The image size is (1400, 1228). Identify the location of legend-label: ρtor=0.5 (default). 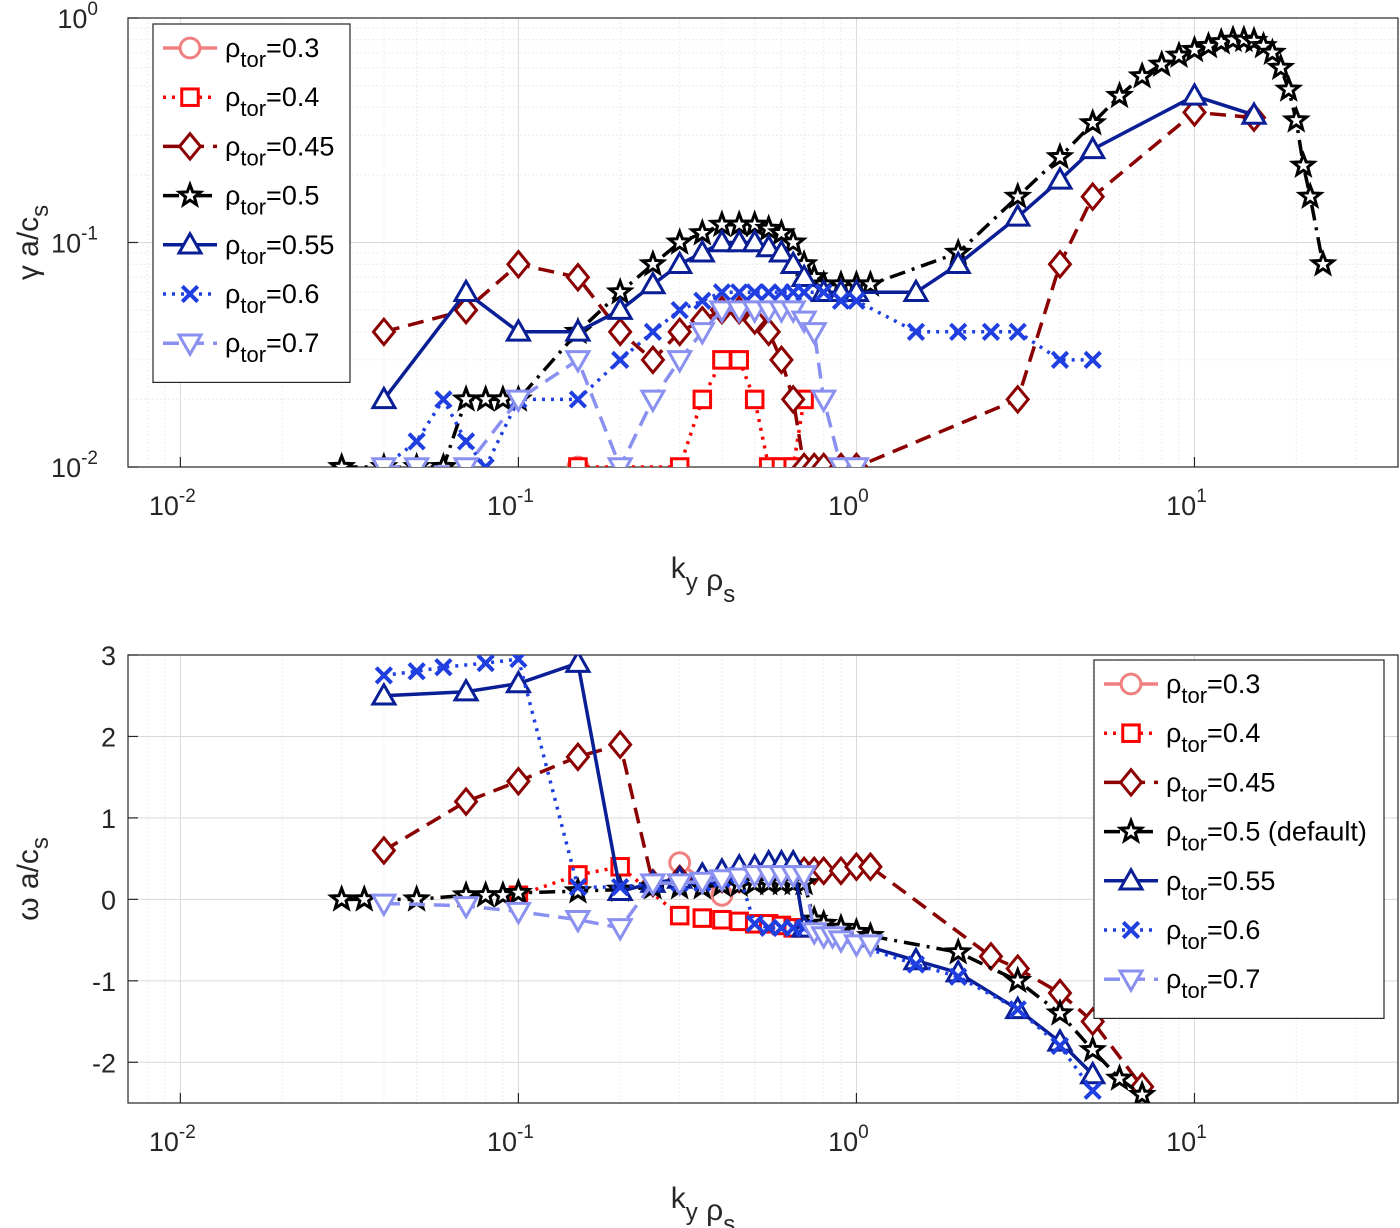
(1266, 836).